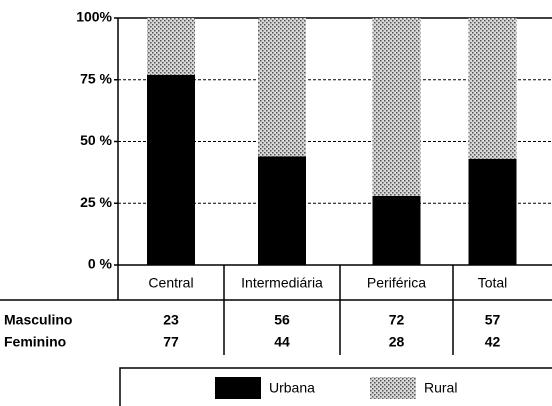 This screenshot has width=552, height=406. What do you see at coordinates (170, 283) in the screenshot?
I see `x-tick-label: Central` at bounding box center [170, 283].